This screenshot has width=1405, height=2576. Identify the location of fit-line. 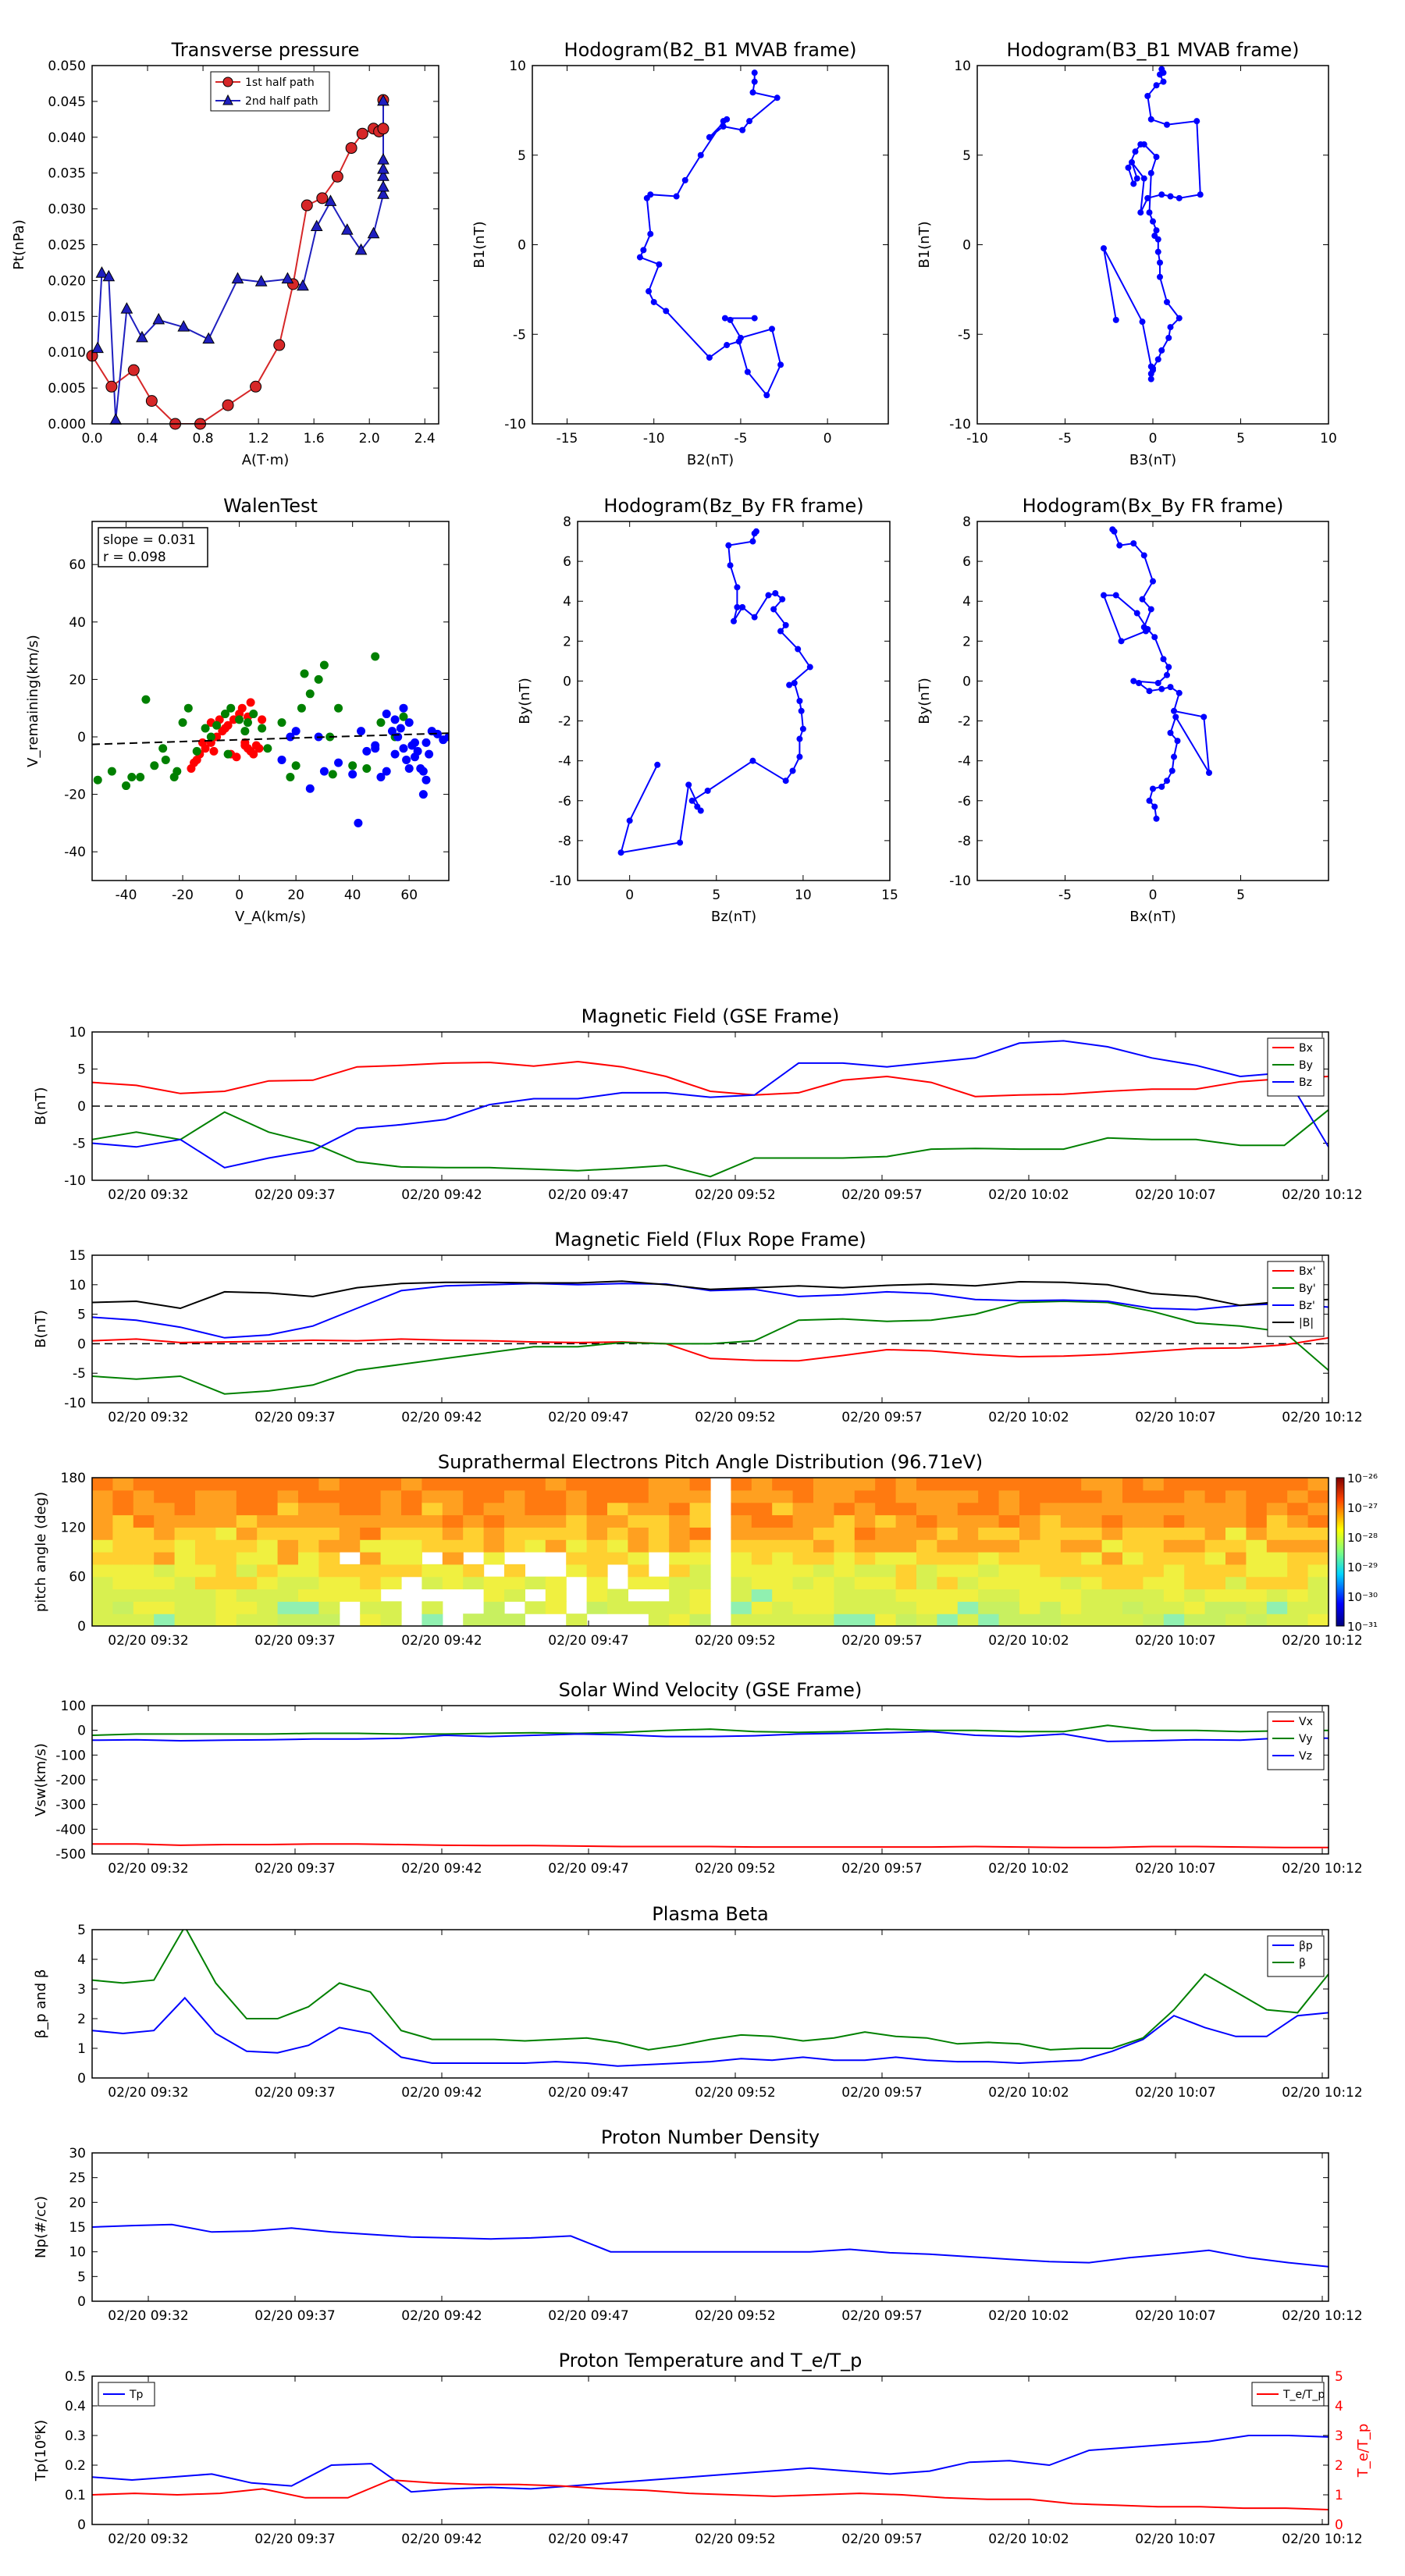
(270, 738).